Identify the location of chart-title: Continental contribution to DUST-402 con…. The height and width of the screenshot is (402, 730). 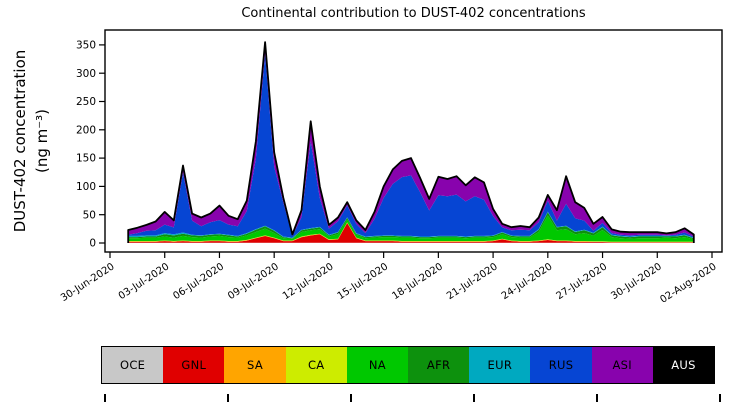
(413, 13).